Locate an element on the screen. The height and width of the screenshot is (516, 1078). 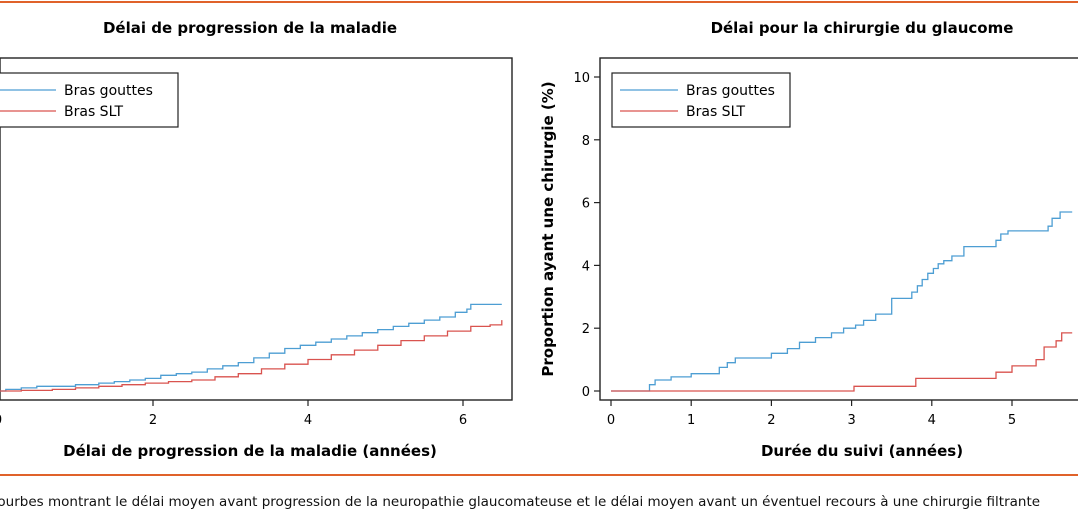
disease-x-tick-label: 6 is located at coordinates (463, 420).